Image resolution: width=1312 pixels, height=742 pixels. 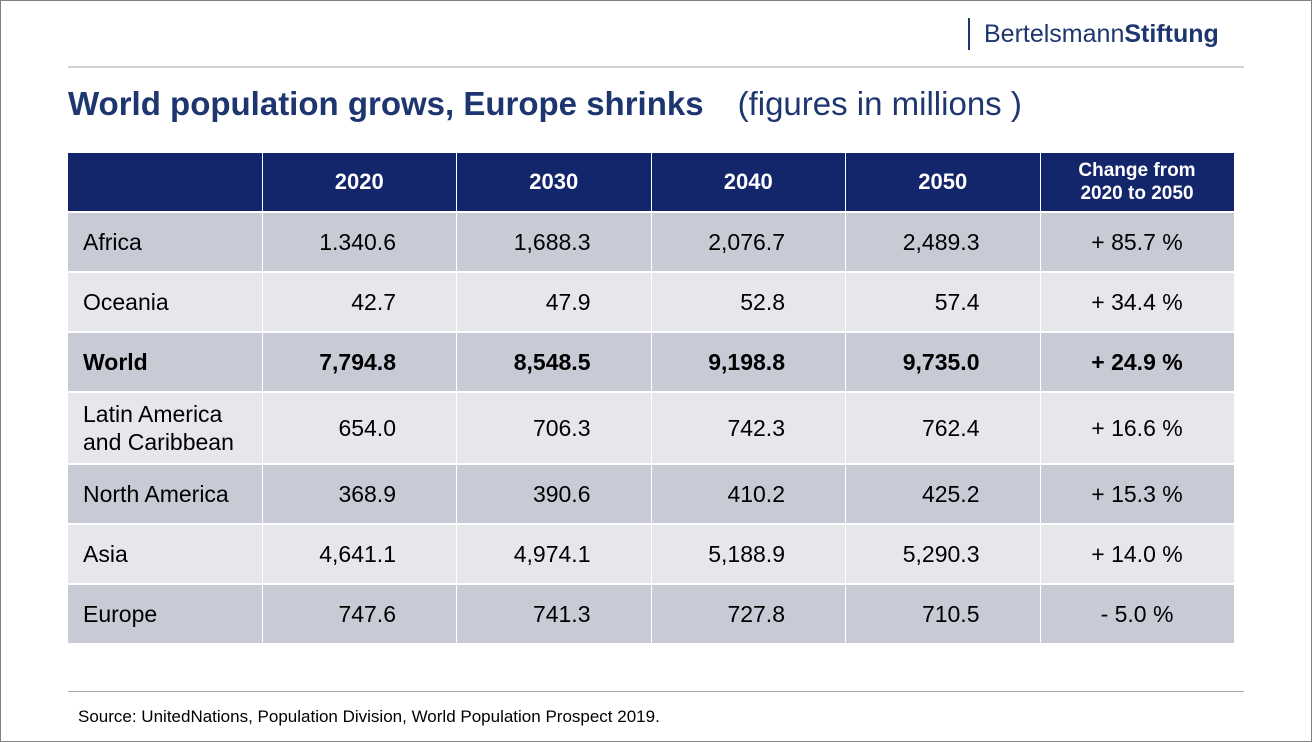 I want to click on row-value-2020: 42.7, so click(x=359, y=301).